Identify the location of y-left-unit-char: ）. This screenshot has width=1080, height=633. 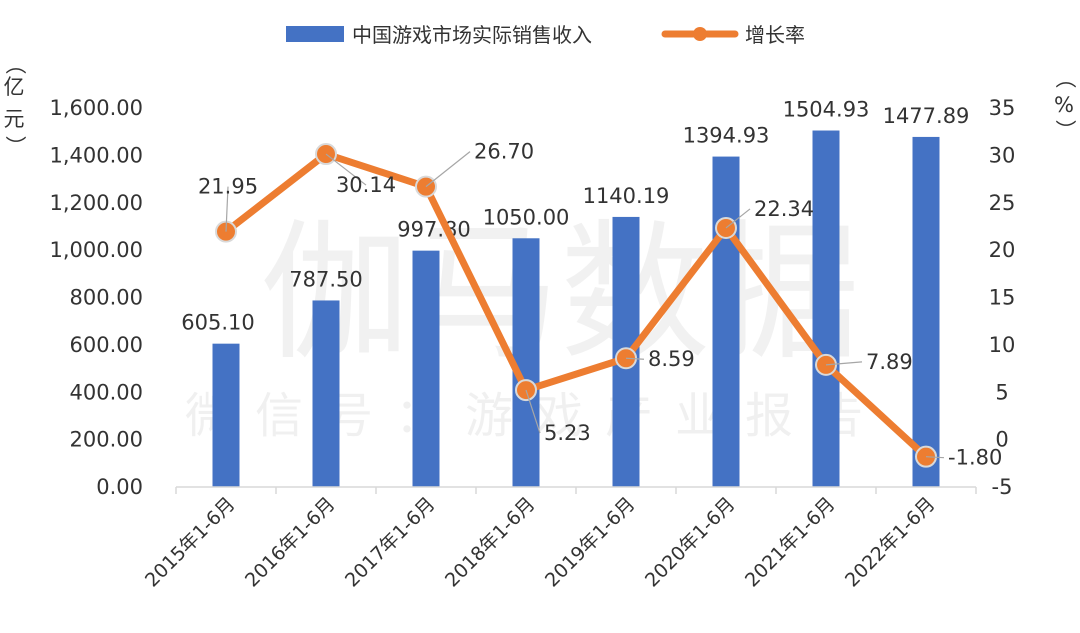
(15, 146).